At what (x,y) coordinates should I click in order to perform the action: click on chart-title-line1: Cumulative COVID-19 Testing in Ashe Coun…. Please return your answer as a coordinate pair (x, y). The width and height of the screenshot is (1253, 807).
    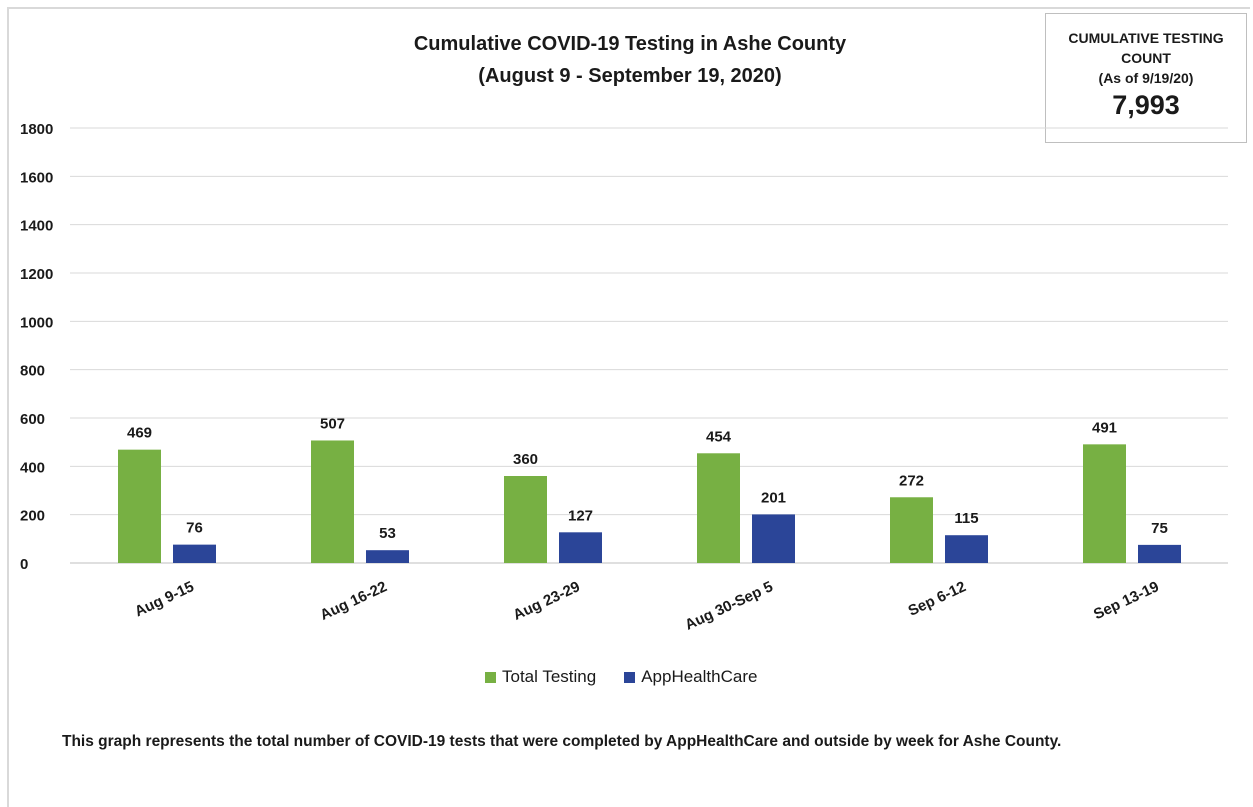
    Looking at the image, I should click on (630, 44).